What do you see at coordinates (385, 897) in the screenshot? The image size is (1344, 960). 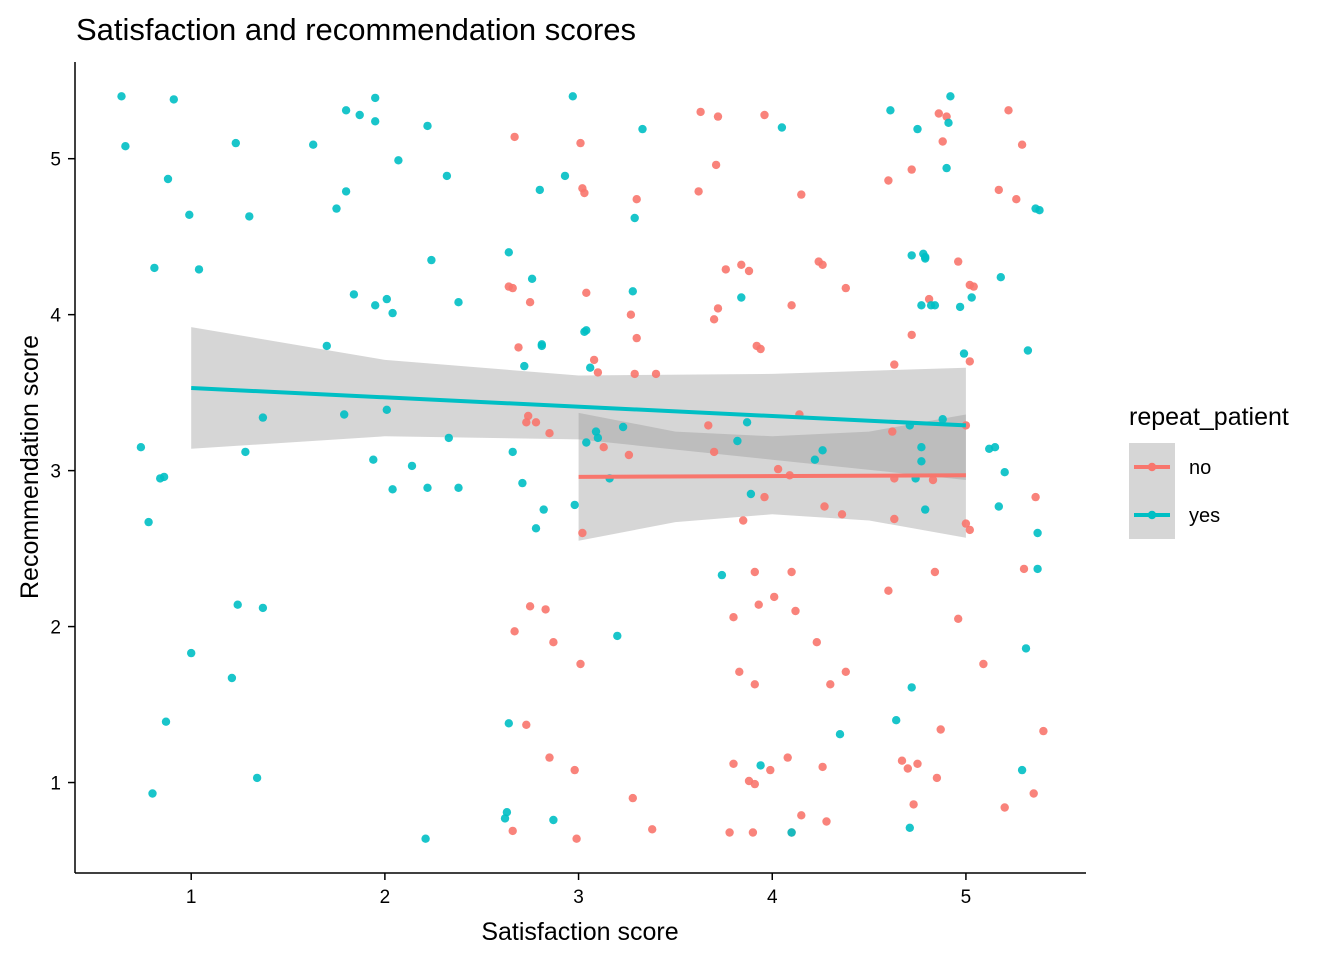 I see `x-tick-label: 2` at bounding box center [385, 897].